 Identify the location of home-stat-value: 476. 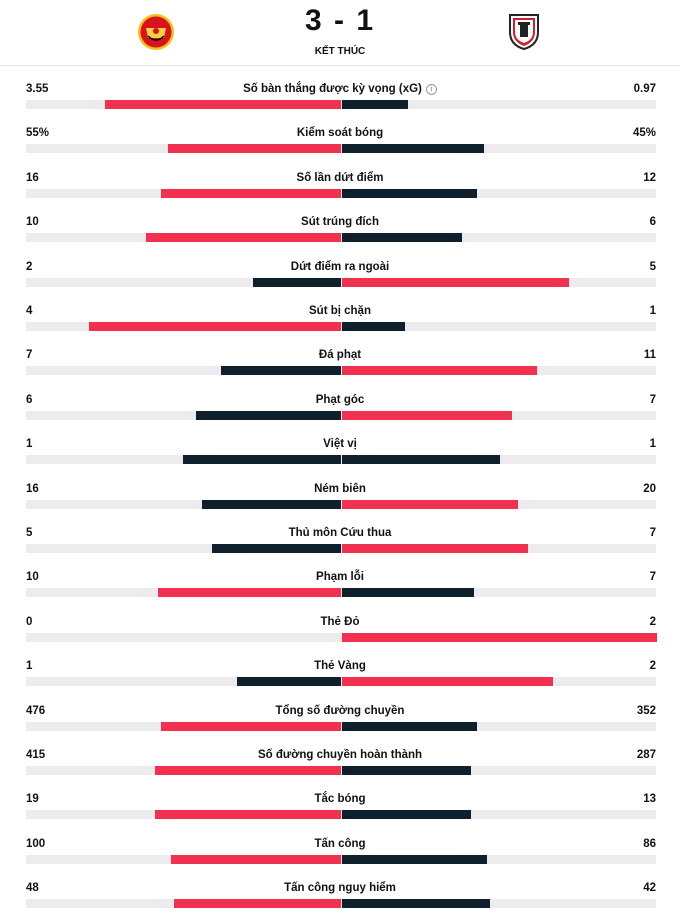
(36, 710).